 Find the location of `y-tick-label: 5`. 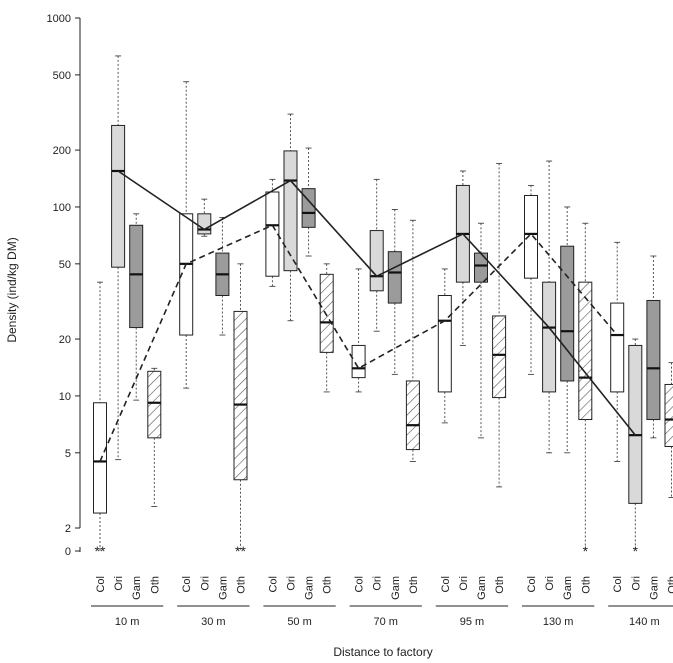

y-tick-label: 5 is located at coordinates (68, 454).